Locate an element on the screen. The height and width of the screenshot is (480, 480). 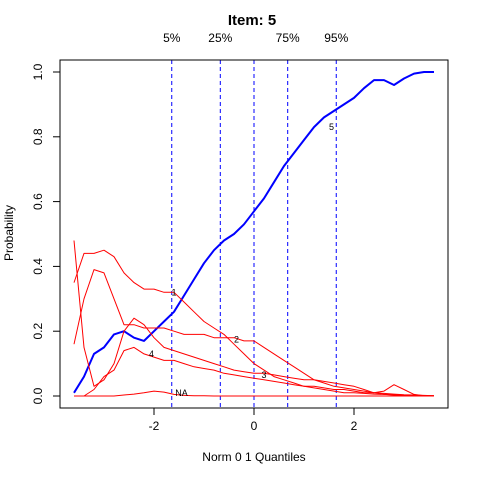
x-axis: -2 0 2 is located at coordinates (253, 420).